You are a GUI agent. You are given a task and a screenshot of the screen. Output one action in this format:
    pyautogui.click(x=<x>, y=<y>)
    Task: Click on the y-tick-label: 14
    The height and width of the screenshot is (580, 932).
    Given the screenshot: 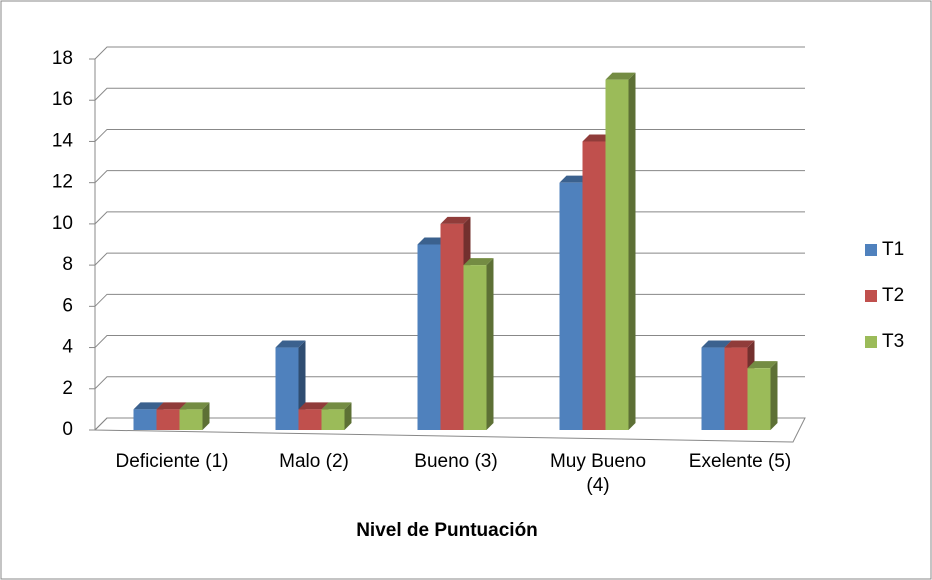 What is the action you would take?
    pyautogui.click(x=63, y=140)
    